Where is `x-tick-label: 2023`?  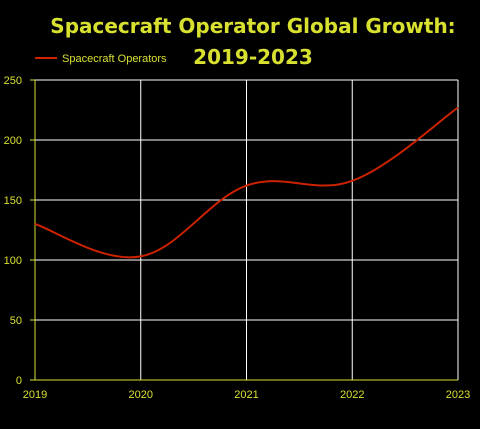 x-tick-label: 2023 is located at coordinates (458, 395).